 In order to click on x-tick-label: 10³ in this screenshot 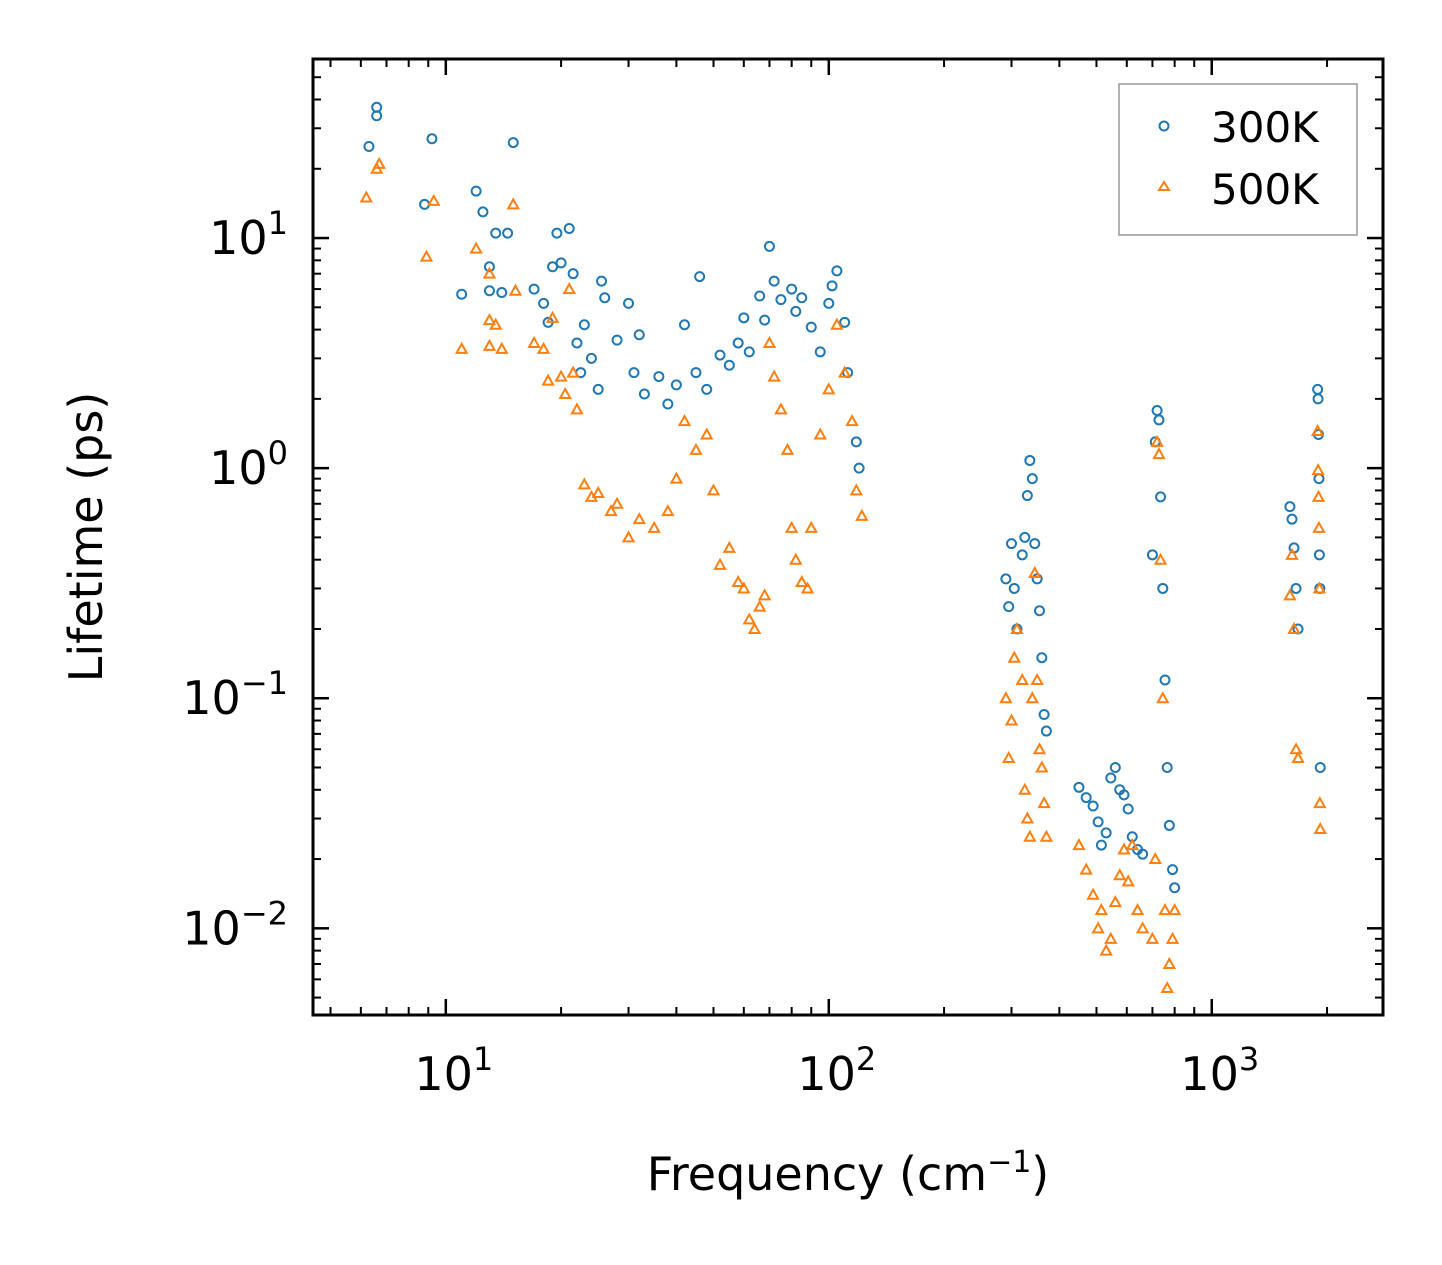, I will do `click(1219, 1070)`.